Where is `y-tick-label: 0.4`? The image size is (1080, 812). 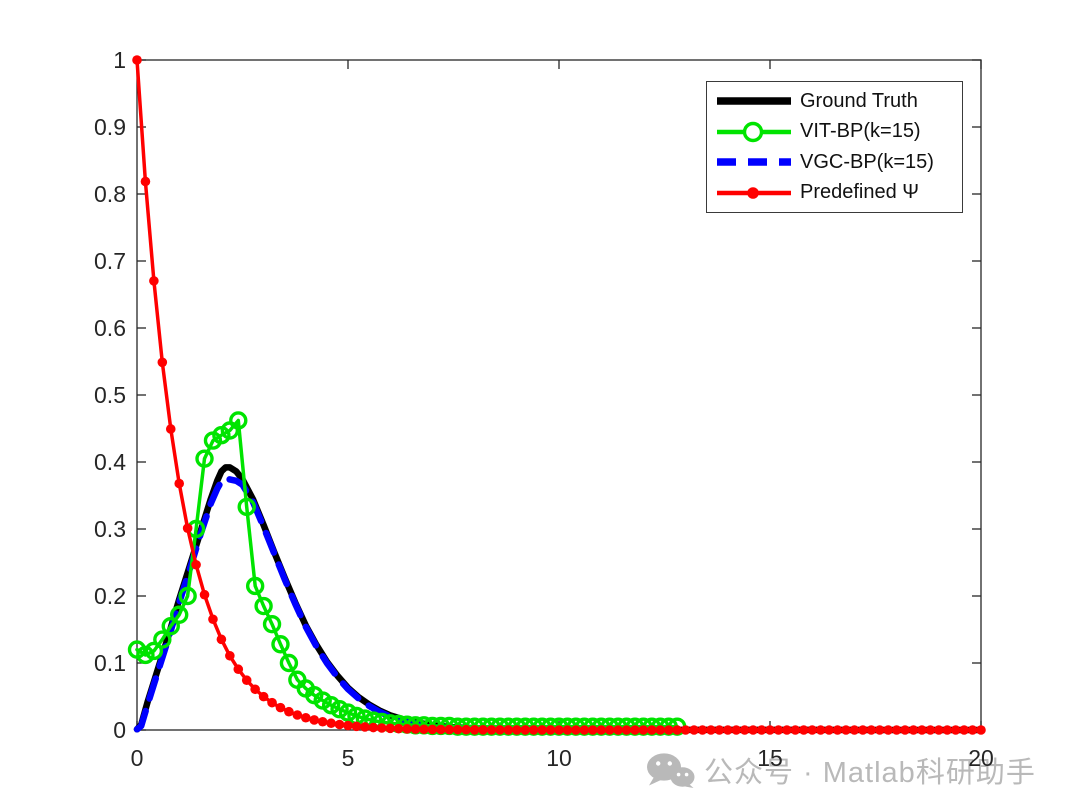
y-tick-label: 0.4 is located at coordinates (110, 462).